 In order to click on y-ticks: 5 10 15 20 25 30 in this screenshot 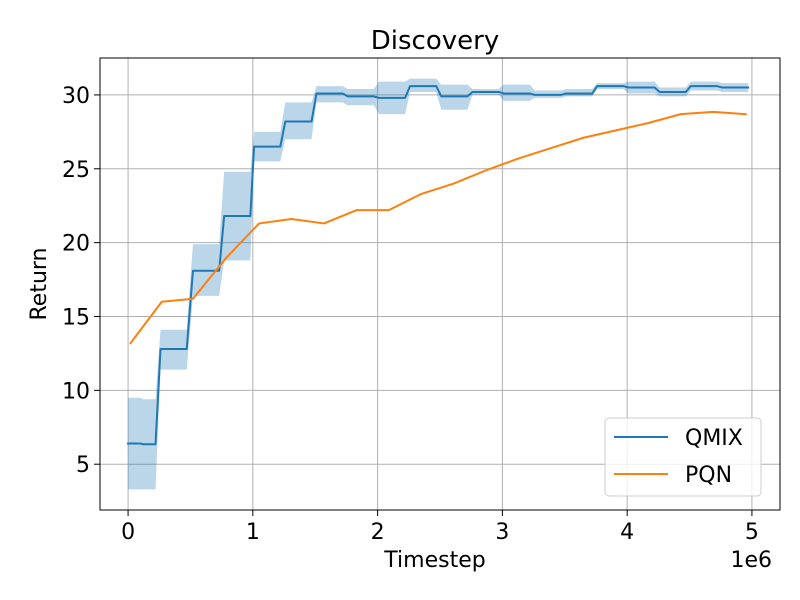, I will do `click(81, 281)`.